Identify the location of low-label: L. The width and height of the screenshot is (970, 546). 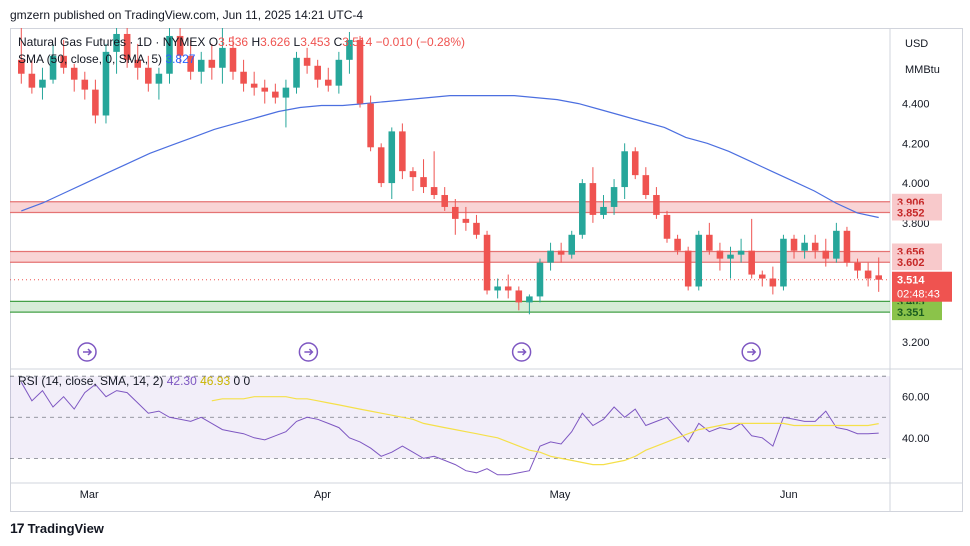
(297, 42).